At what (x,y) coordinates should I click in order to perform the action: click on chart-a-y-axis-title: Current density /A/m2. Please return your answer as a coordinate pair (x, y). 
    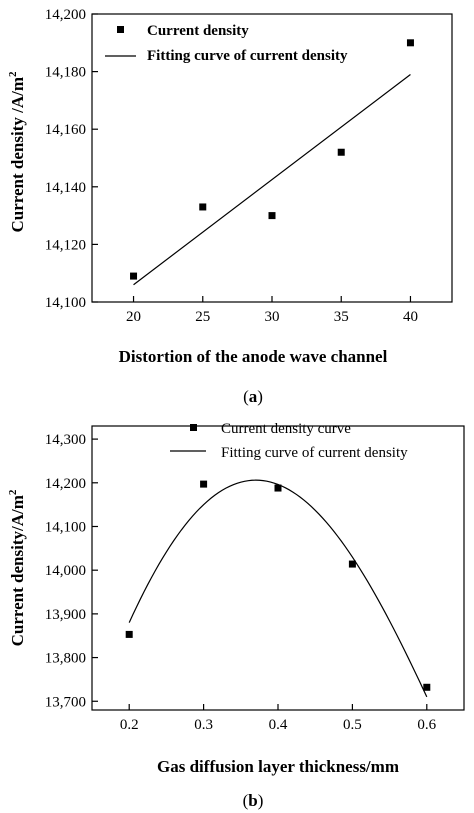
    Looking at the image, I should click on (17, 152).